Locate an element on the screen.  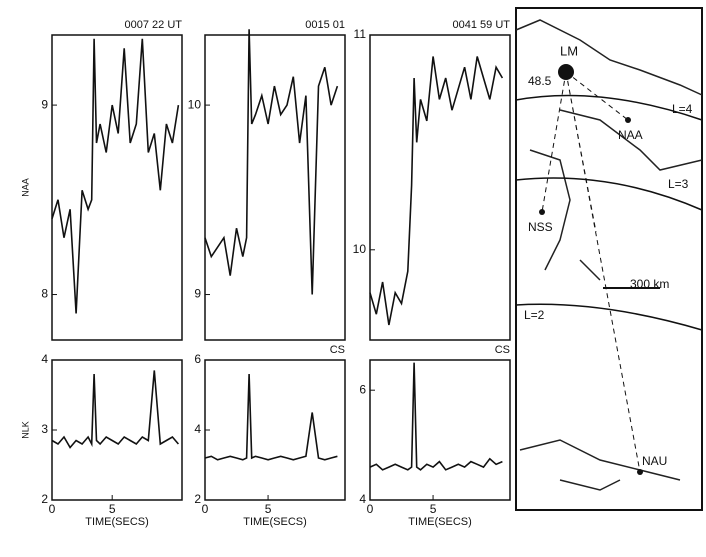
y-axis-label: NLK is located at coordinates (25, 430).